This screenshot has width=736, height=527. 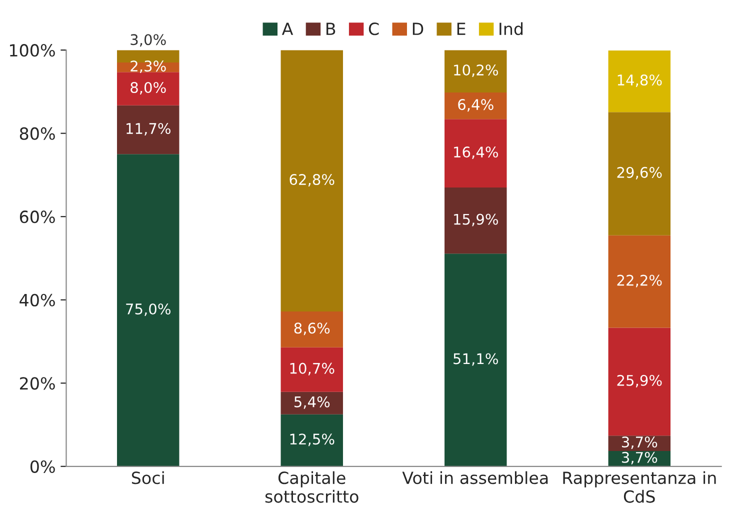 I want to click on data-label: 8,6%, so click(x=312, y=329).